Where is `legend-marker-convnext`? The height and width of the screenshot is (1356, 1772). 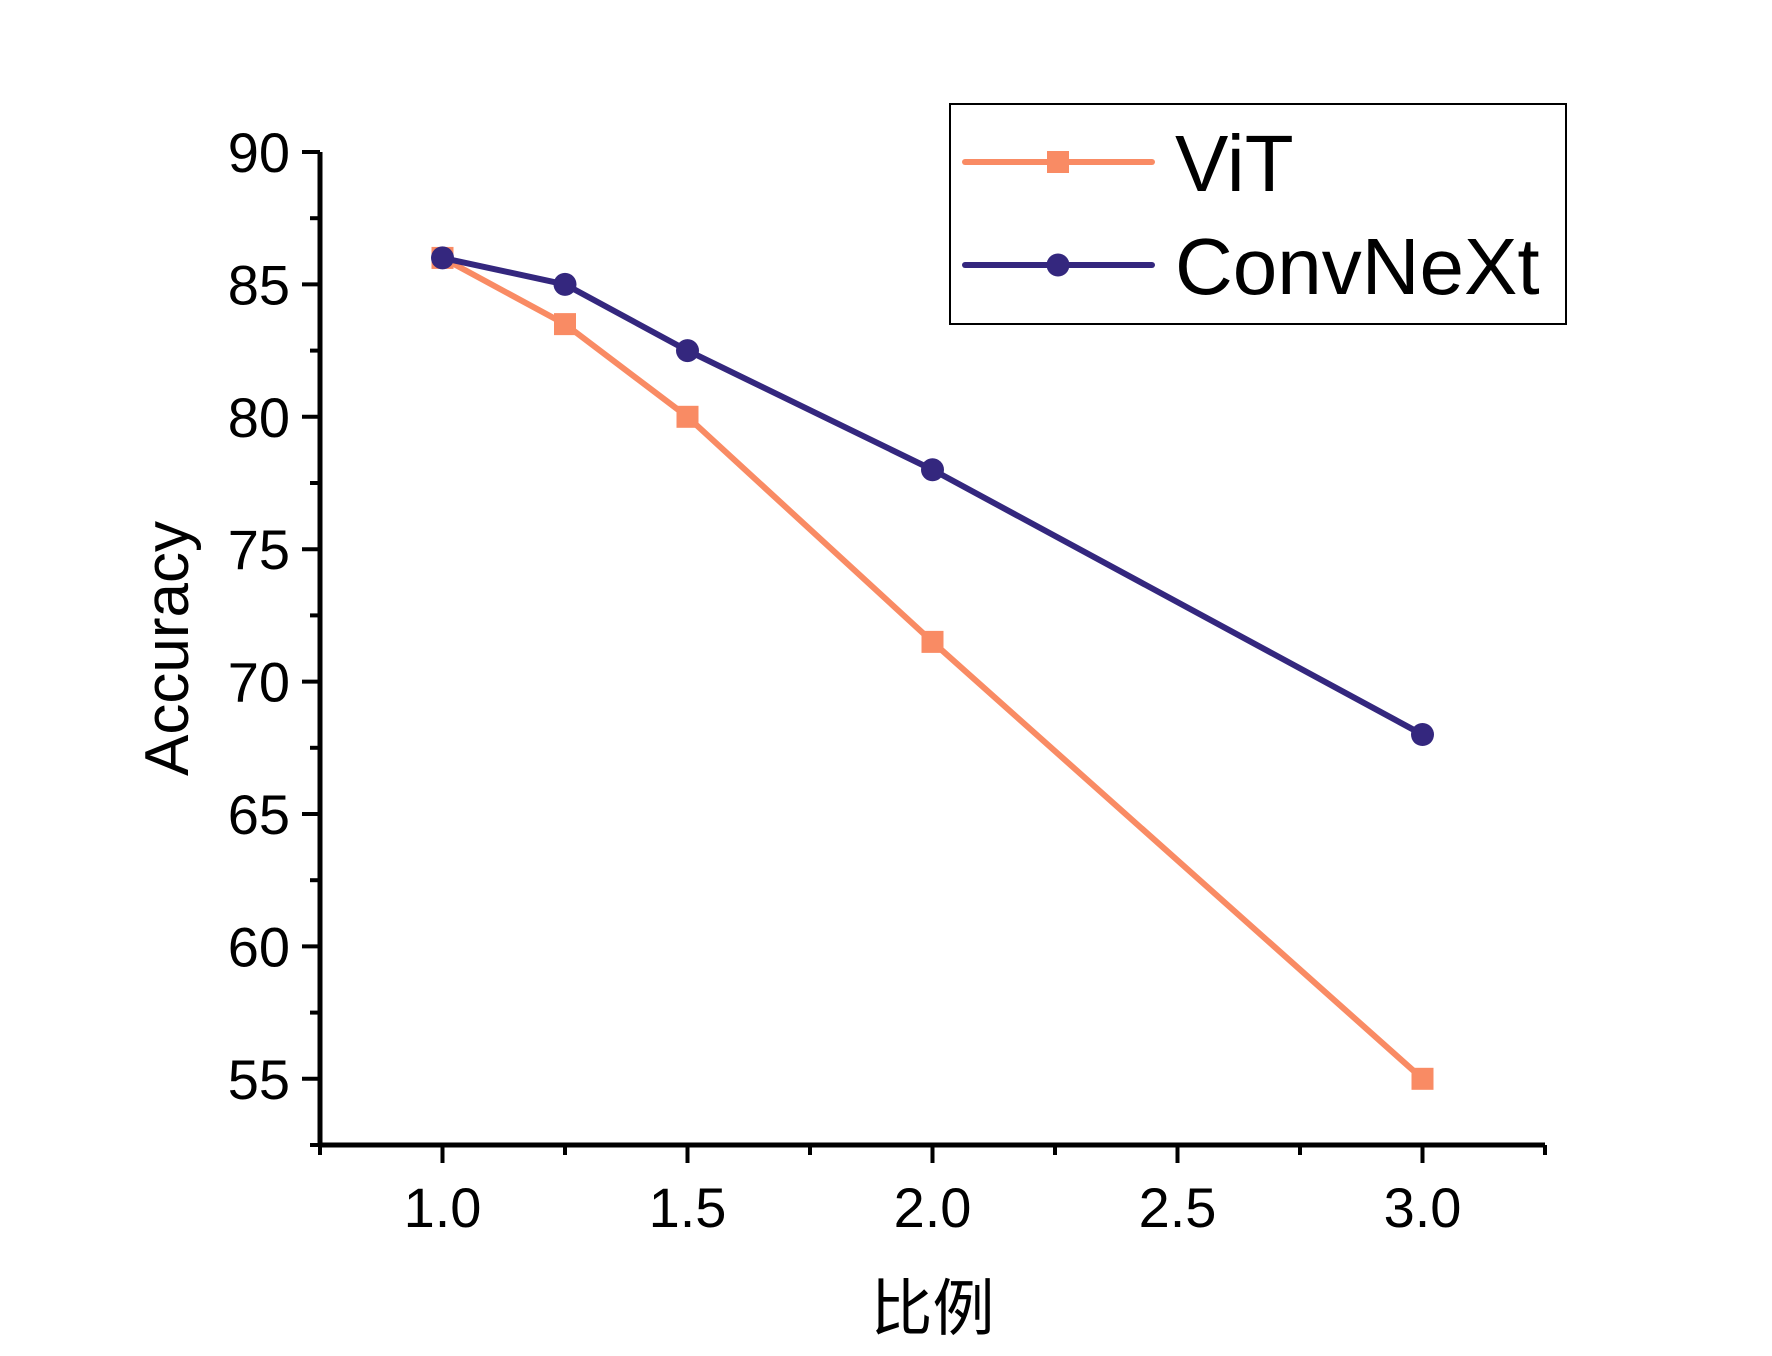
legend-marker-convnext is located at coordinates (1058, 265).